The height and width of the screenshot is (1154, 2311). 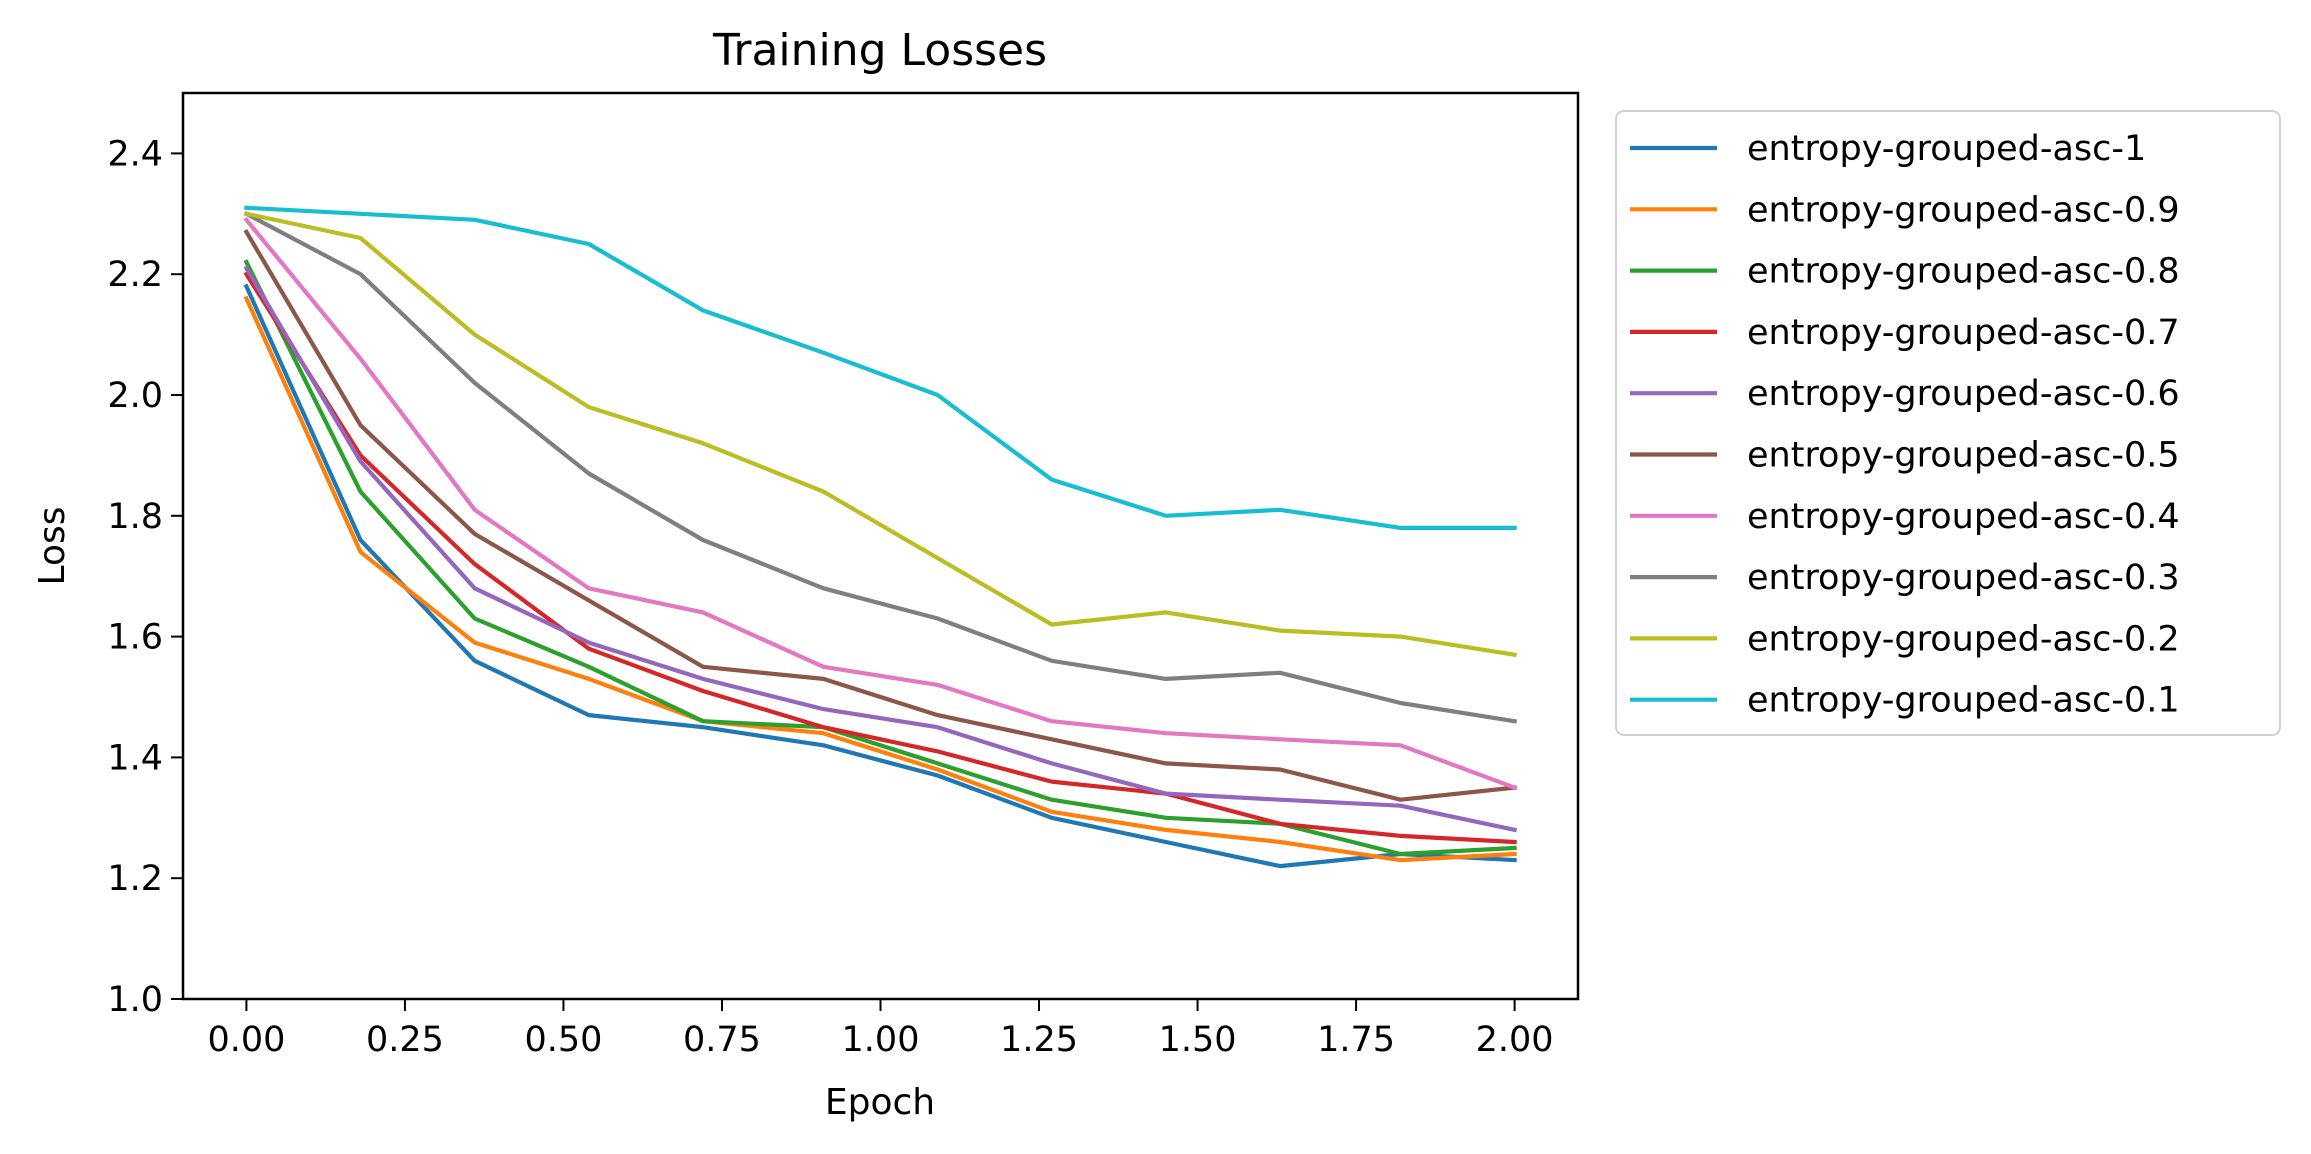 What do you see at coordinates (135, 275) in the screenshot?
I see `y-tick-label: 2.2` at bounding box center [135, 275].